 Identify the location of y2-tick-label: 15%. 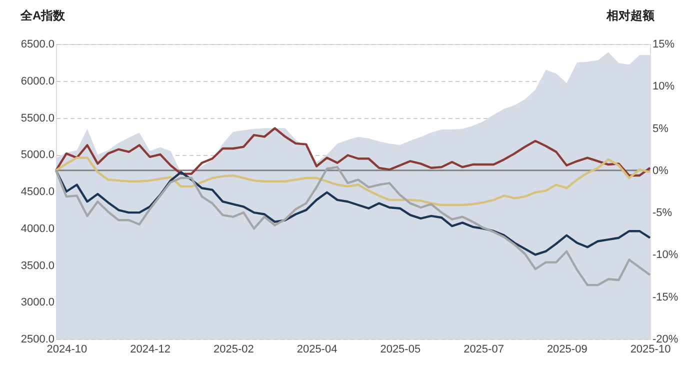
(663, 44).